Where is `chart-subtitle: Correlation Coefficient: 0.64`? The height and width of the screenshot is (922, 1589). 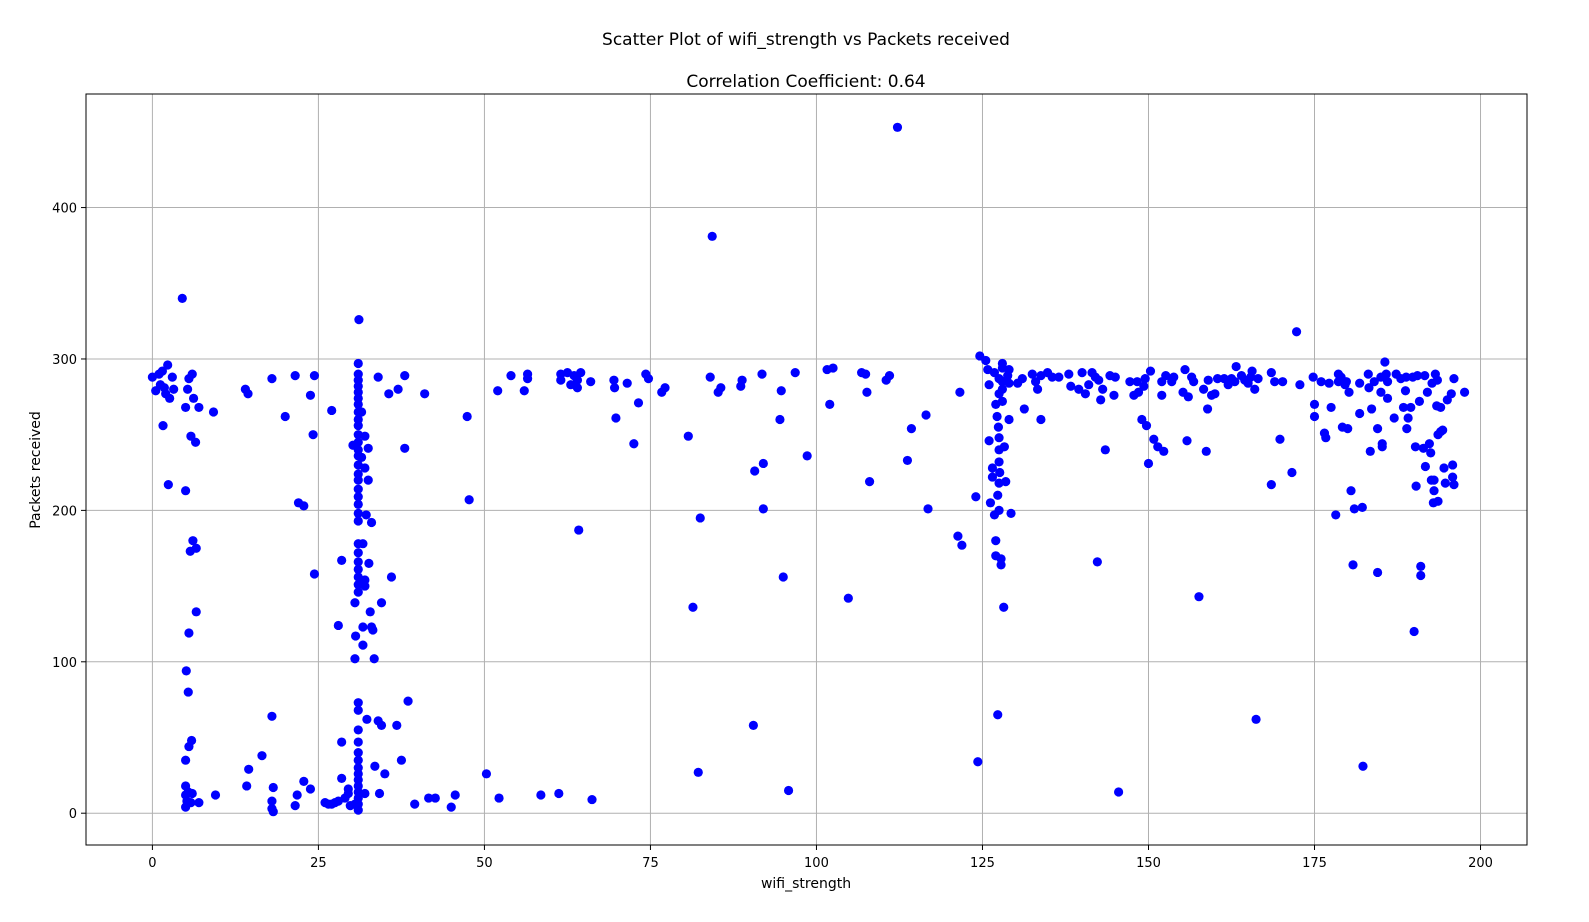 chart-subtitle: Correlation Coefficient: 0.64 is located at coordinates (805, 82).